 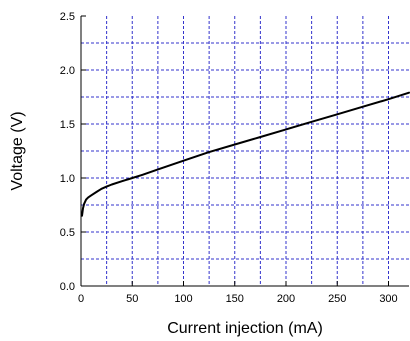 What do you see at coordinates (183, 299) in the screenshot?
I see `x-tick-label: 100` at bounding box center [183, 299].